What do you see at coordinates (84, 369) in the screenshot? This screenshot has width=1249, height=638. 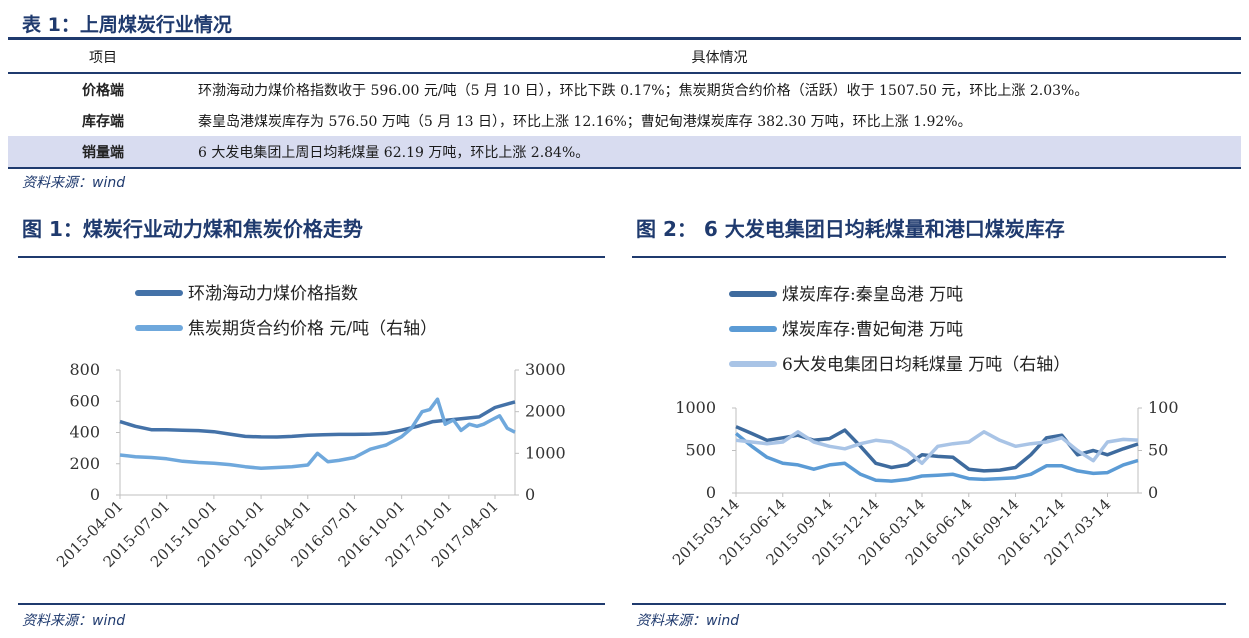 I see `y-left-tick-label: 800` at bounding box center [84, 369].